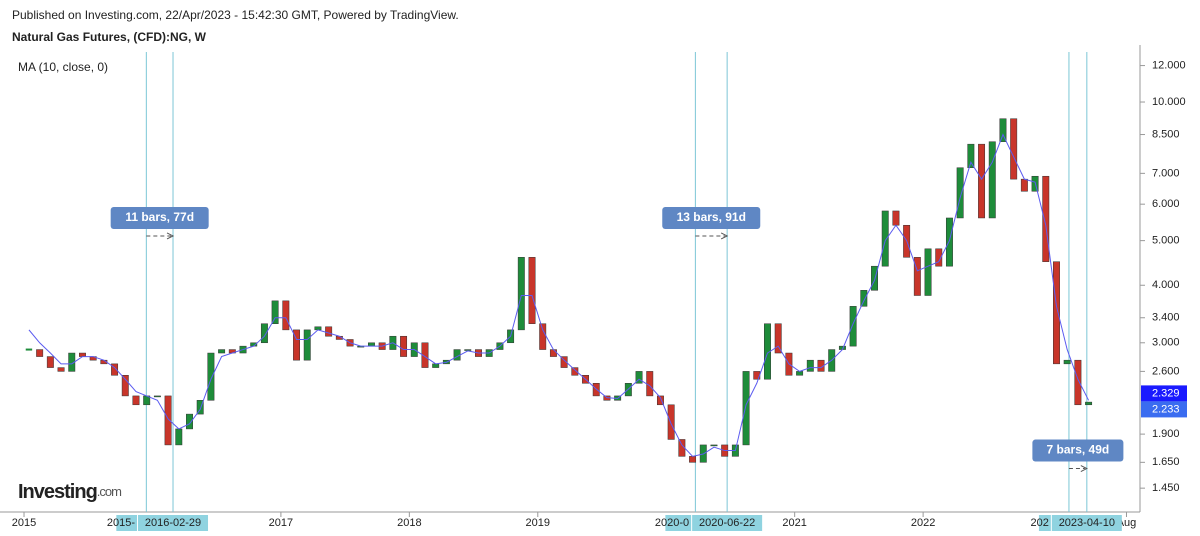 The width and height of the screenshot is (1200, 536). I want to click on y-tick-label: 1.900, so click(1166, 434).